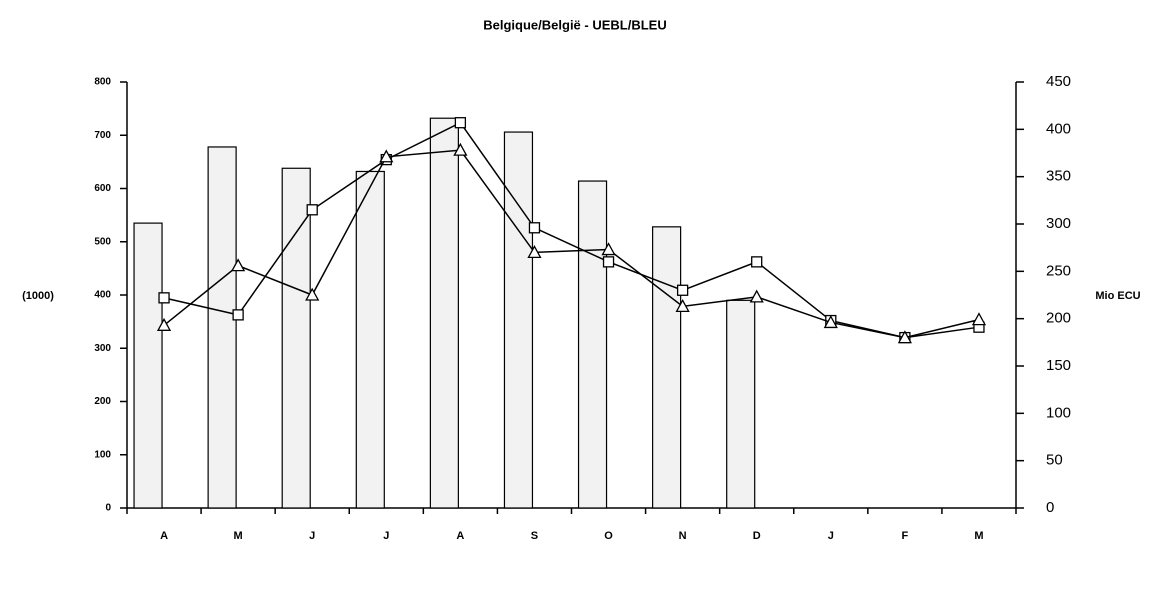 The width and height of the screenshot is (1152, 590). Describe the element at coordinates (905, 536) in the screenshot. I see `x-tick-label: F` at that location.